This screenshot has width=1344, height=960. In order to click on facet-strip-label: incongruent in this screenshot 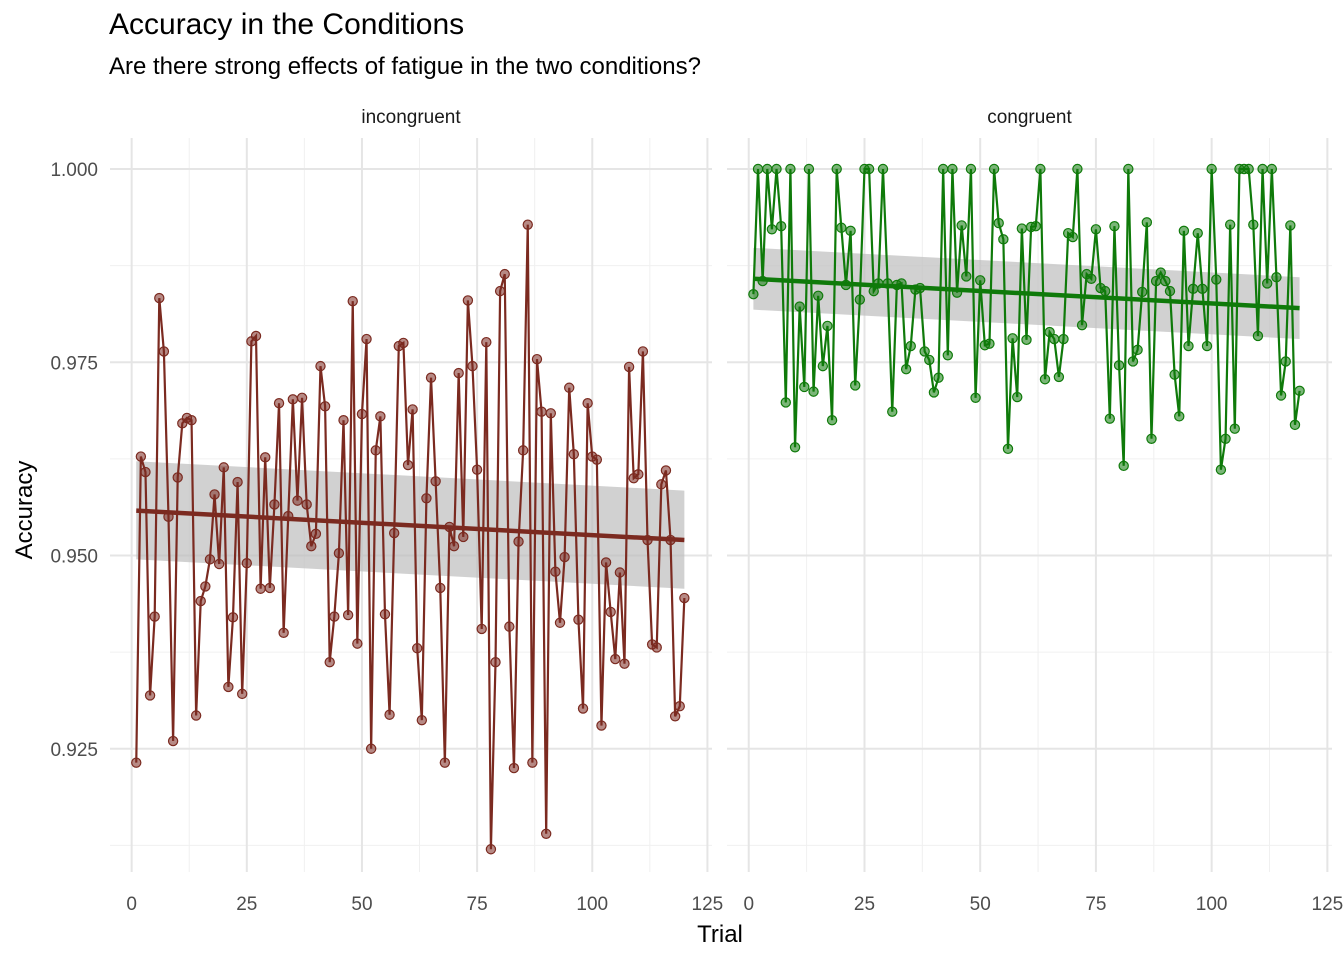, I will do `click(411, 117)`.